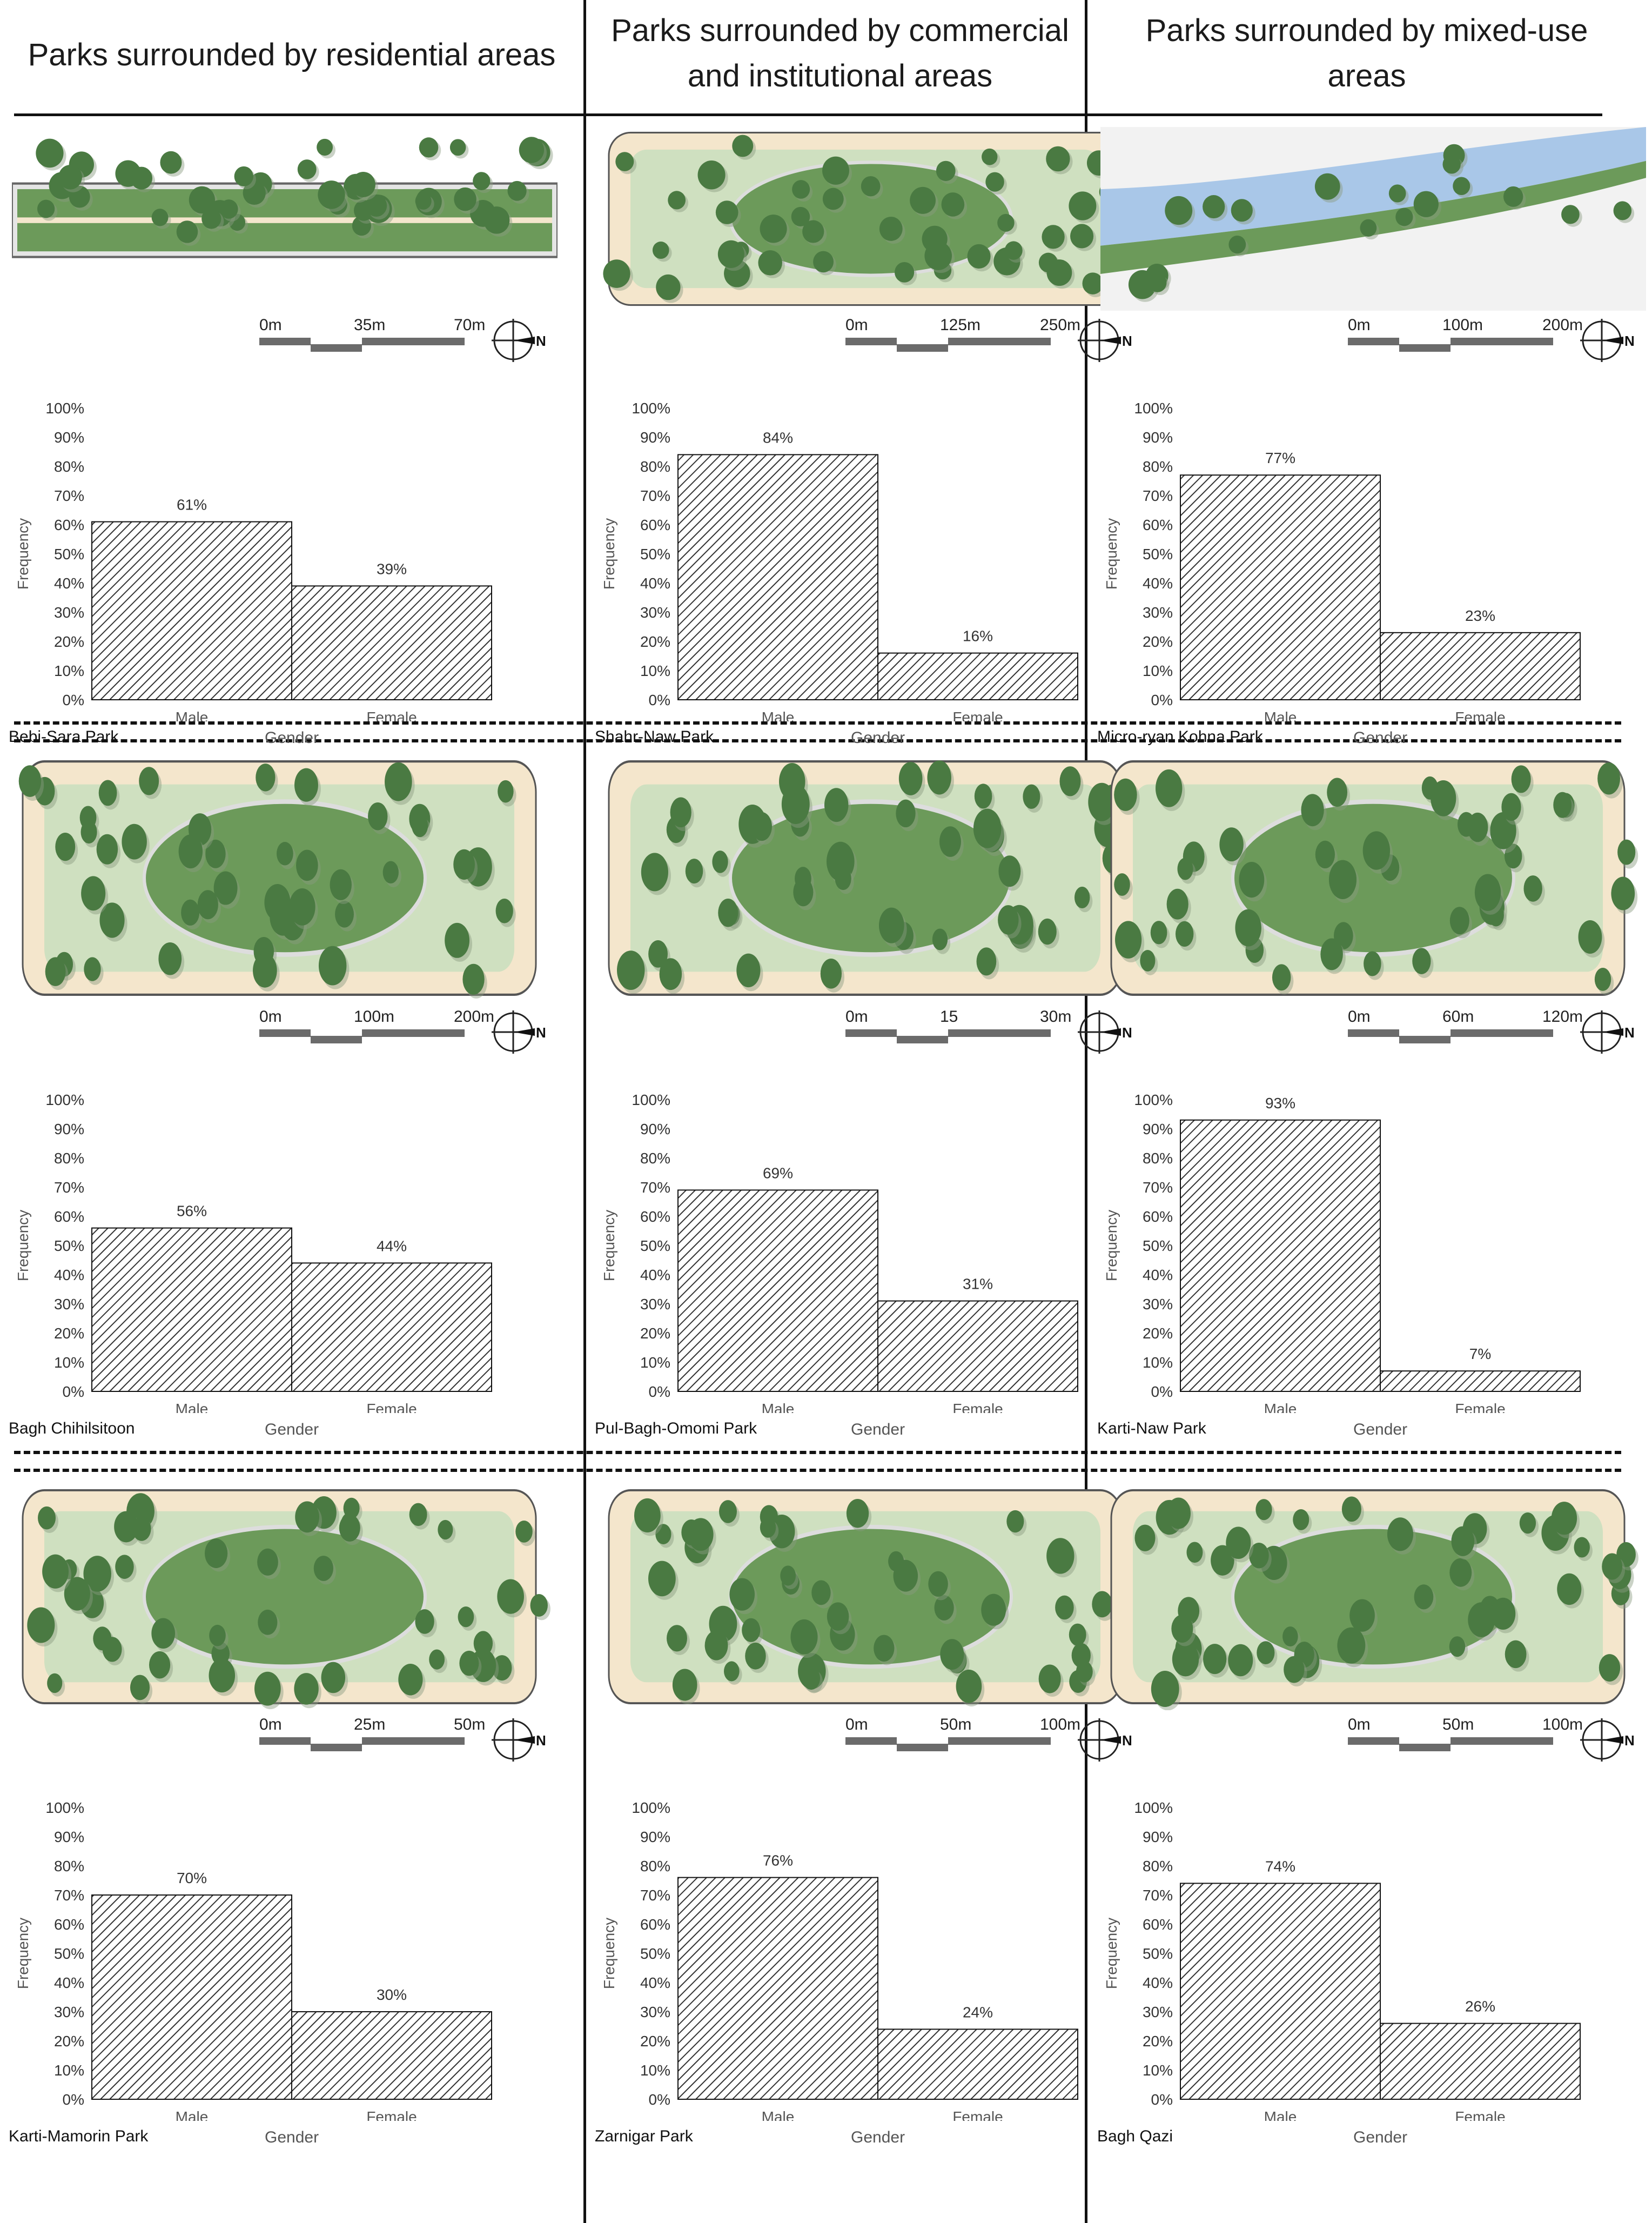 This screenshot has width=1652, height=2223. Describe the element at coordinates (1060, 325) in the screenshot. I see `scale-label: 250m` at that location.